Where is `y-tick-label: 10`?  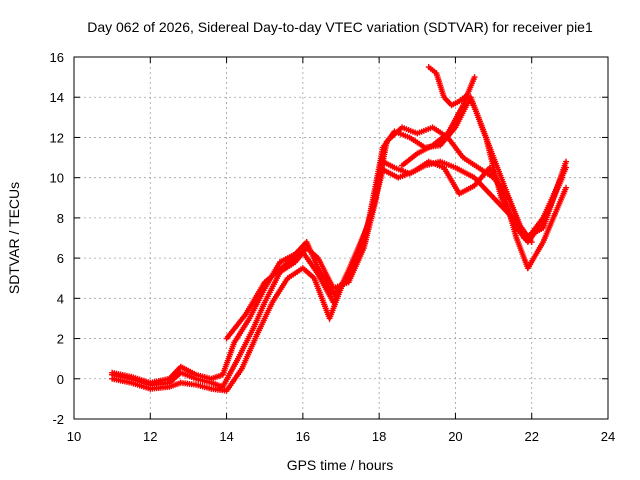 y-tick-label: 10 is located at coordinates (57, 178).